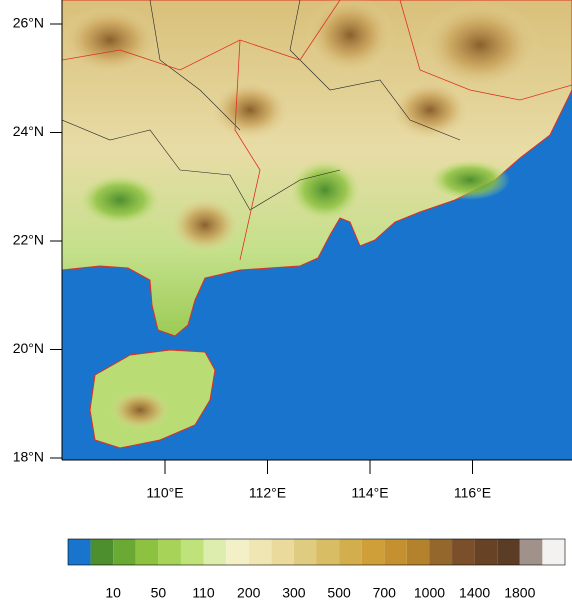  Describe the element at coordinates (316, 569) in the screenshot. I see `colorbar: 10 50 110 200 300 500 700 1000 1400 1800` at that location.